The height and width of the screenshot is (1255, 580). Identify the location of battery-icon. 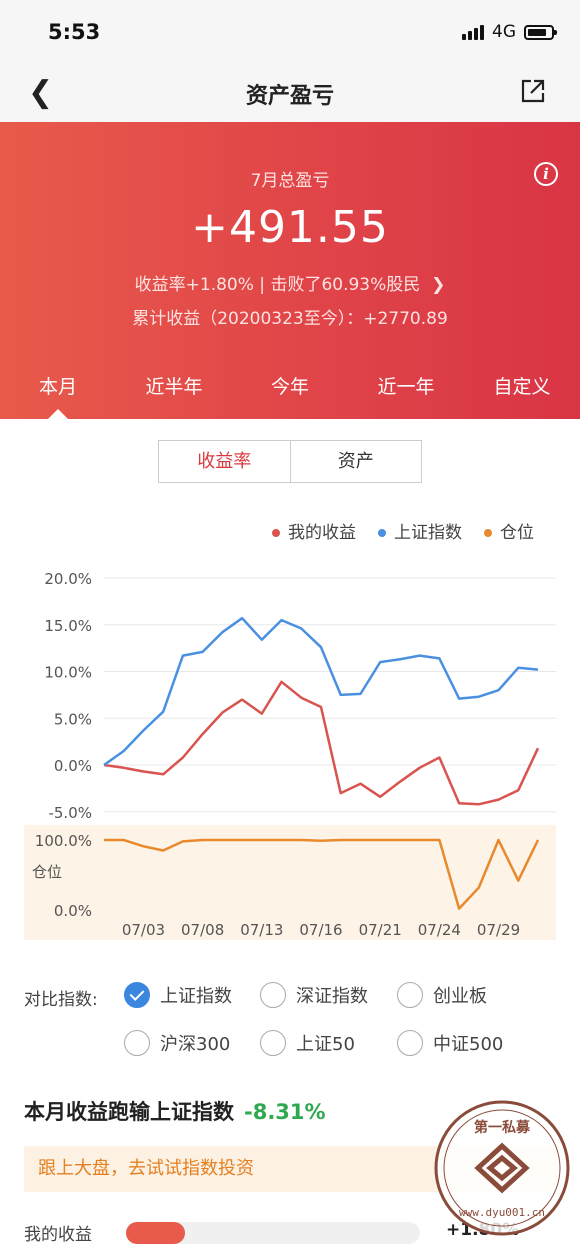
(540, 32).